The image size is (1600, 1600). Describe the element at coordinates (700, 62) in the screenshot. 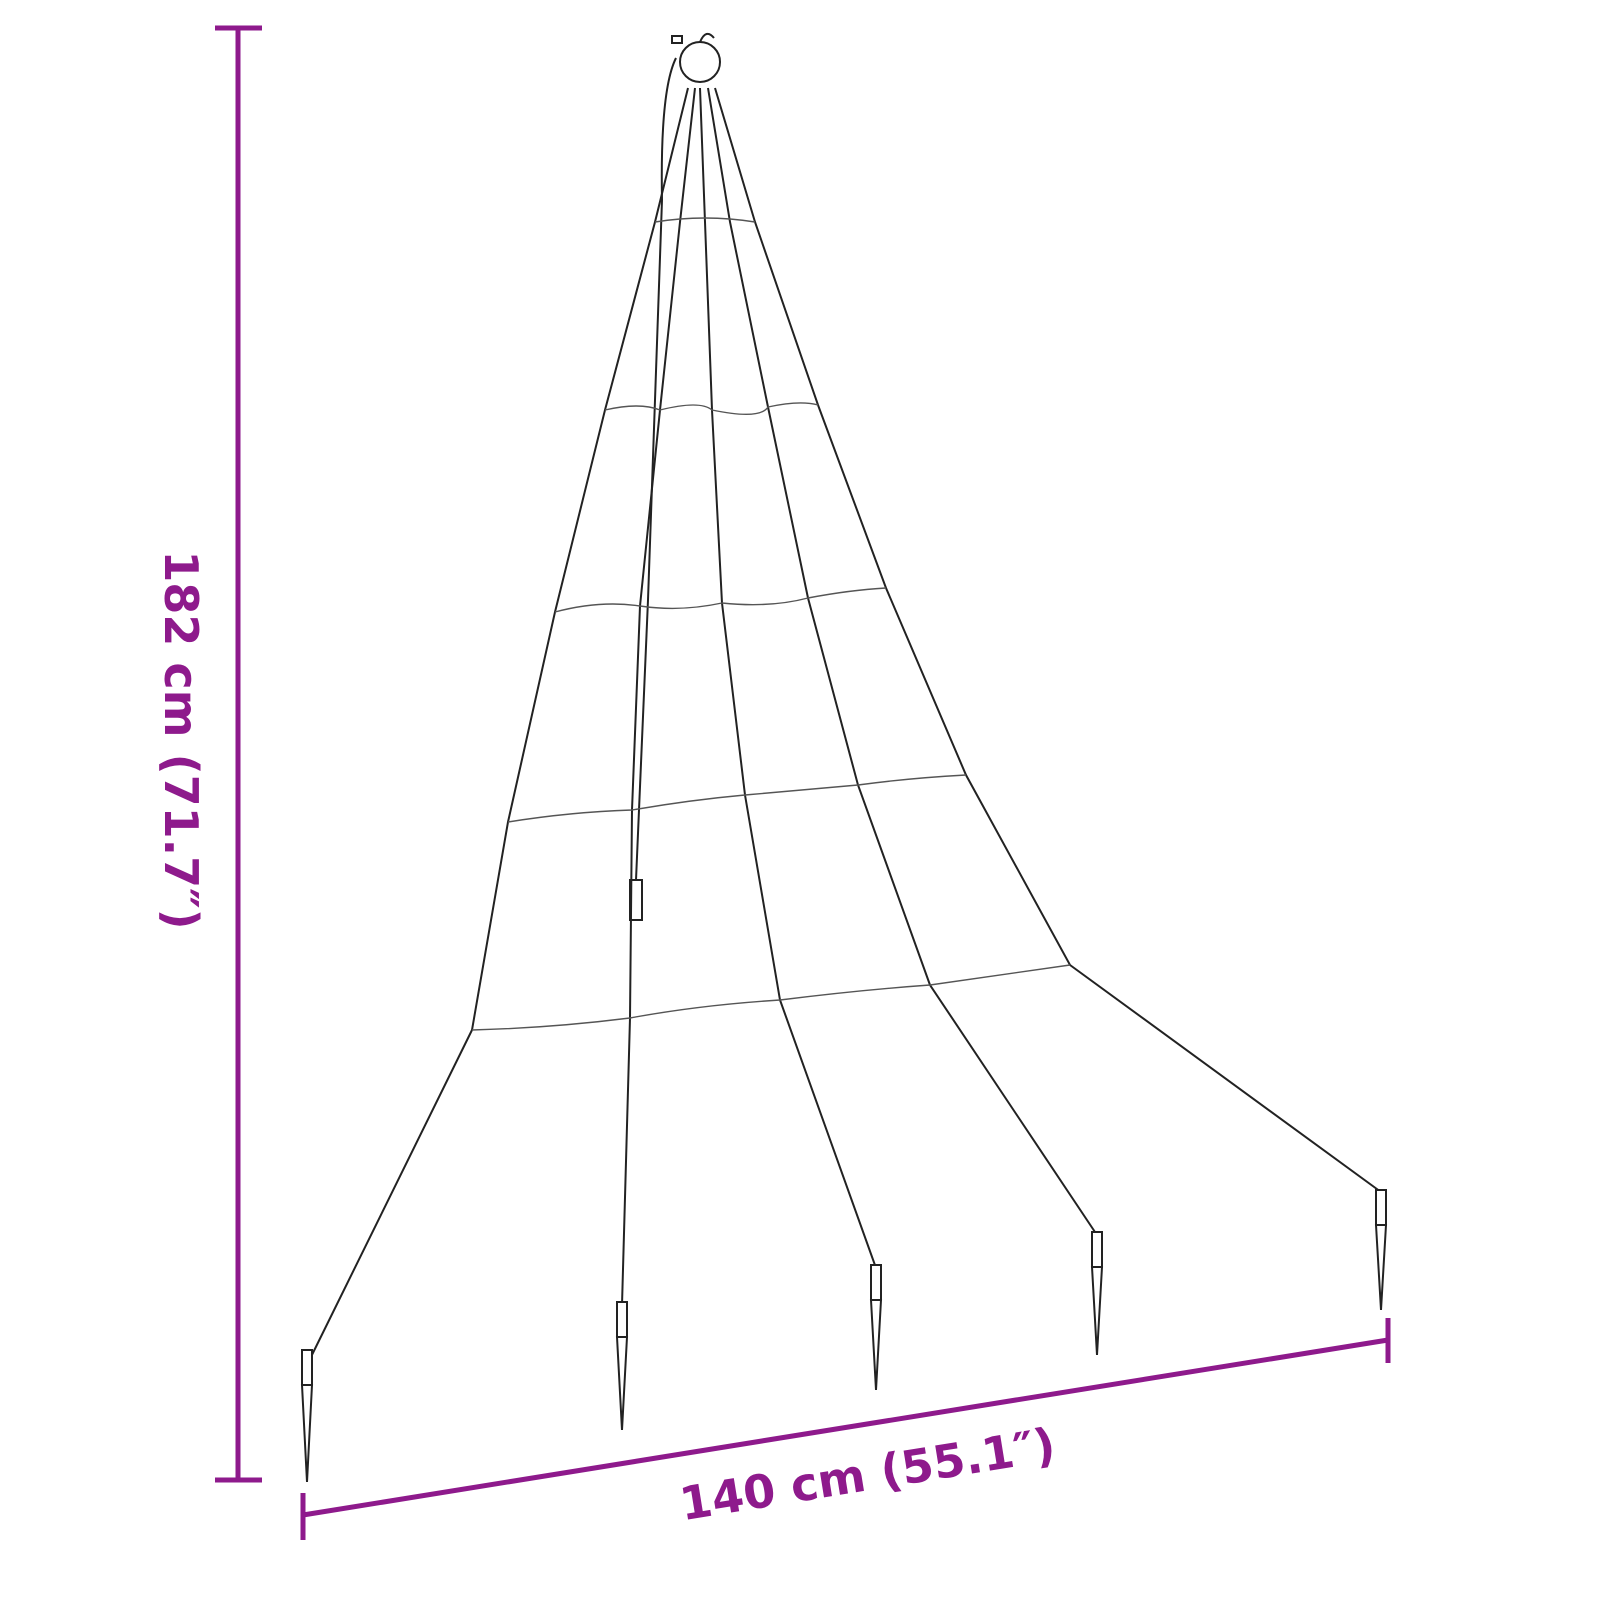

I see `hanging-ring` at that location.